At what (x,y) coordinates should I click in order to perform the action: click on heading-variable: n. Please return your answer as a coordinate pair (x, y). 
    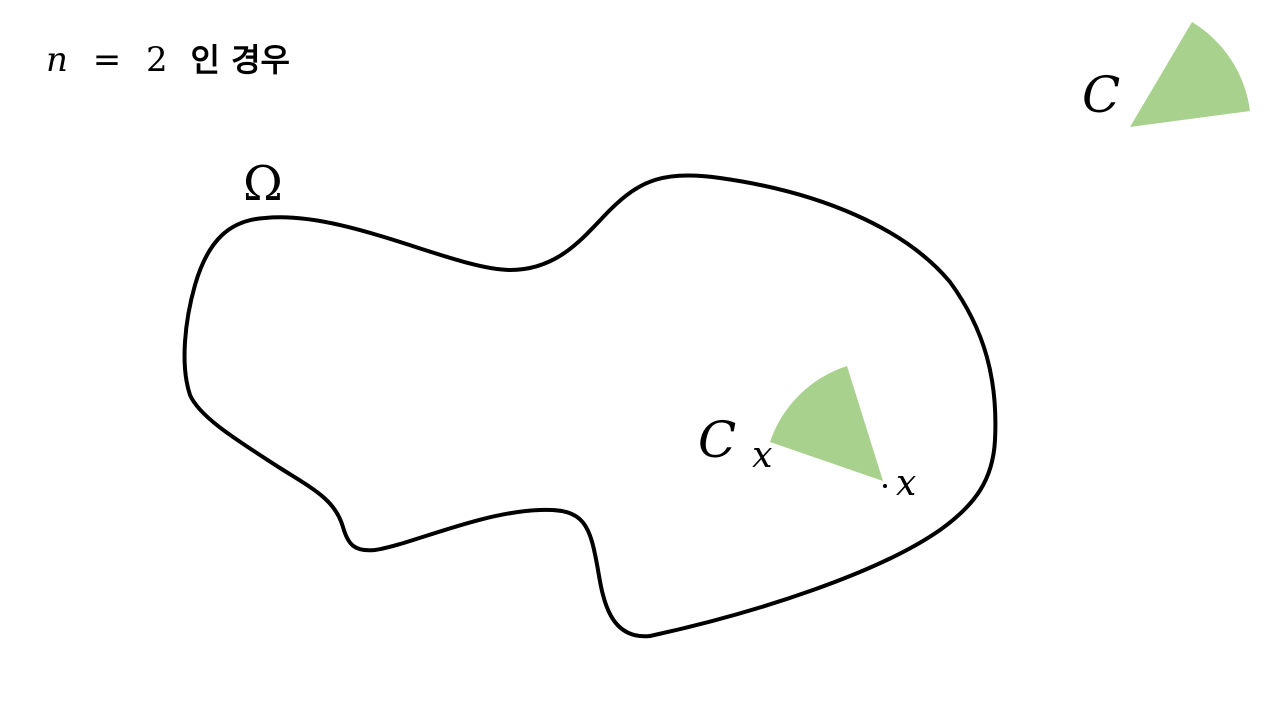
    Looking at the image, I should click on (57, 60).